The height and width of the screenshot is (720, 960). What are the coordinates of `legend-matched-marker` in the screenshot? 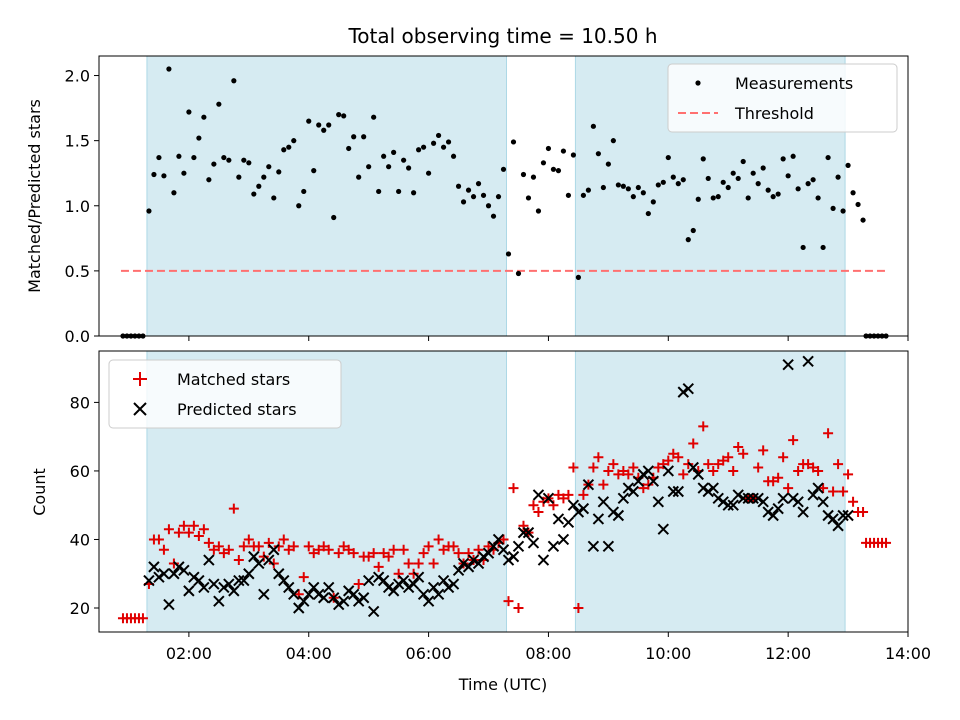 It's located at (140, 379).